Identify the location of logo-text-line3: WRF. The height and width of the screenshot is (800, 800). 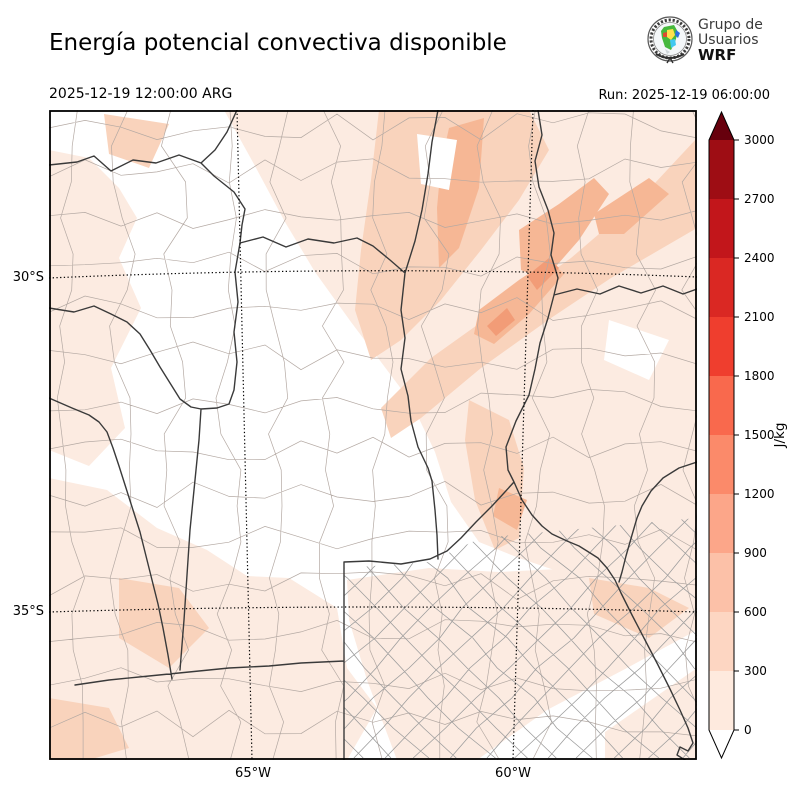
(717, 55).